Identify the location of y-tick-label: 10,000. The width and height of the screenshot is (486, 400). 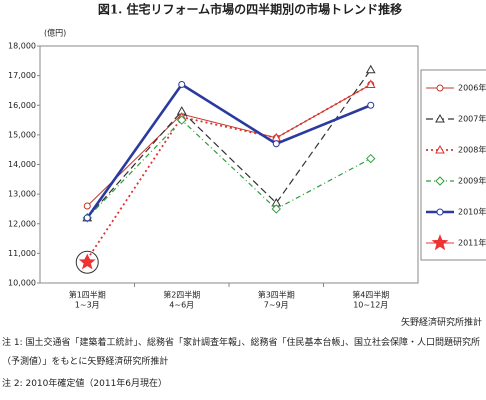
(22, 283).